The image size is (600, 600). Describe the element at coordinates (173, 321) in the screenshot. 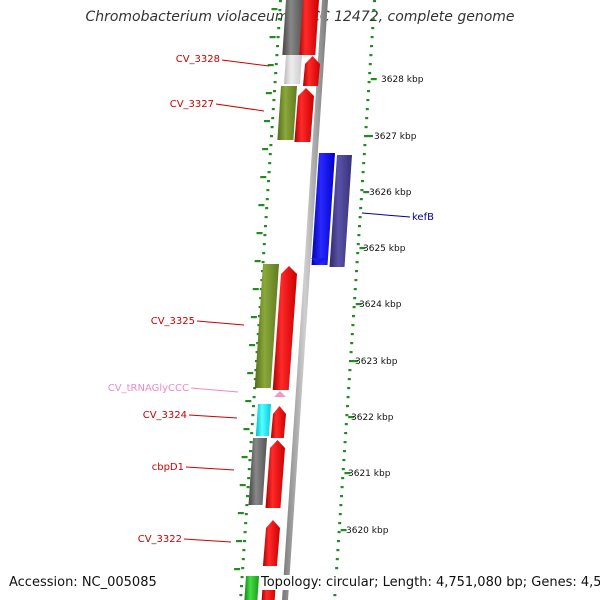

I see `gene-label-cv3325: CV_3325` at that location.